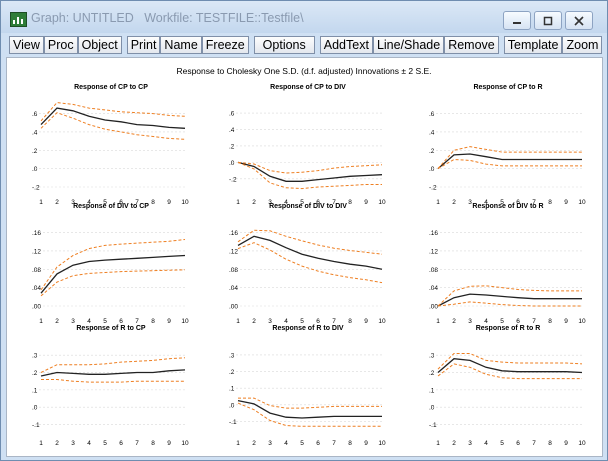 The height and width of the screenshot is (461, 608). Describe the element at coordinates (550, 202) in the screenshot. I see `chart-3-xtick-label: 8` at that location.